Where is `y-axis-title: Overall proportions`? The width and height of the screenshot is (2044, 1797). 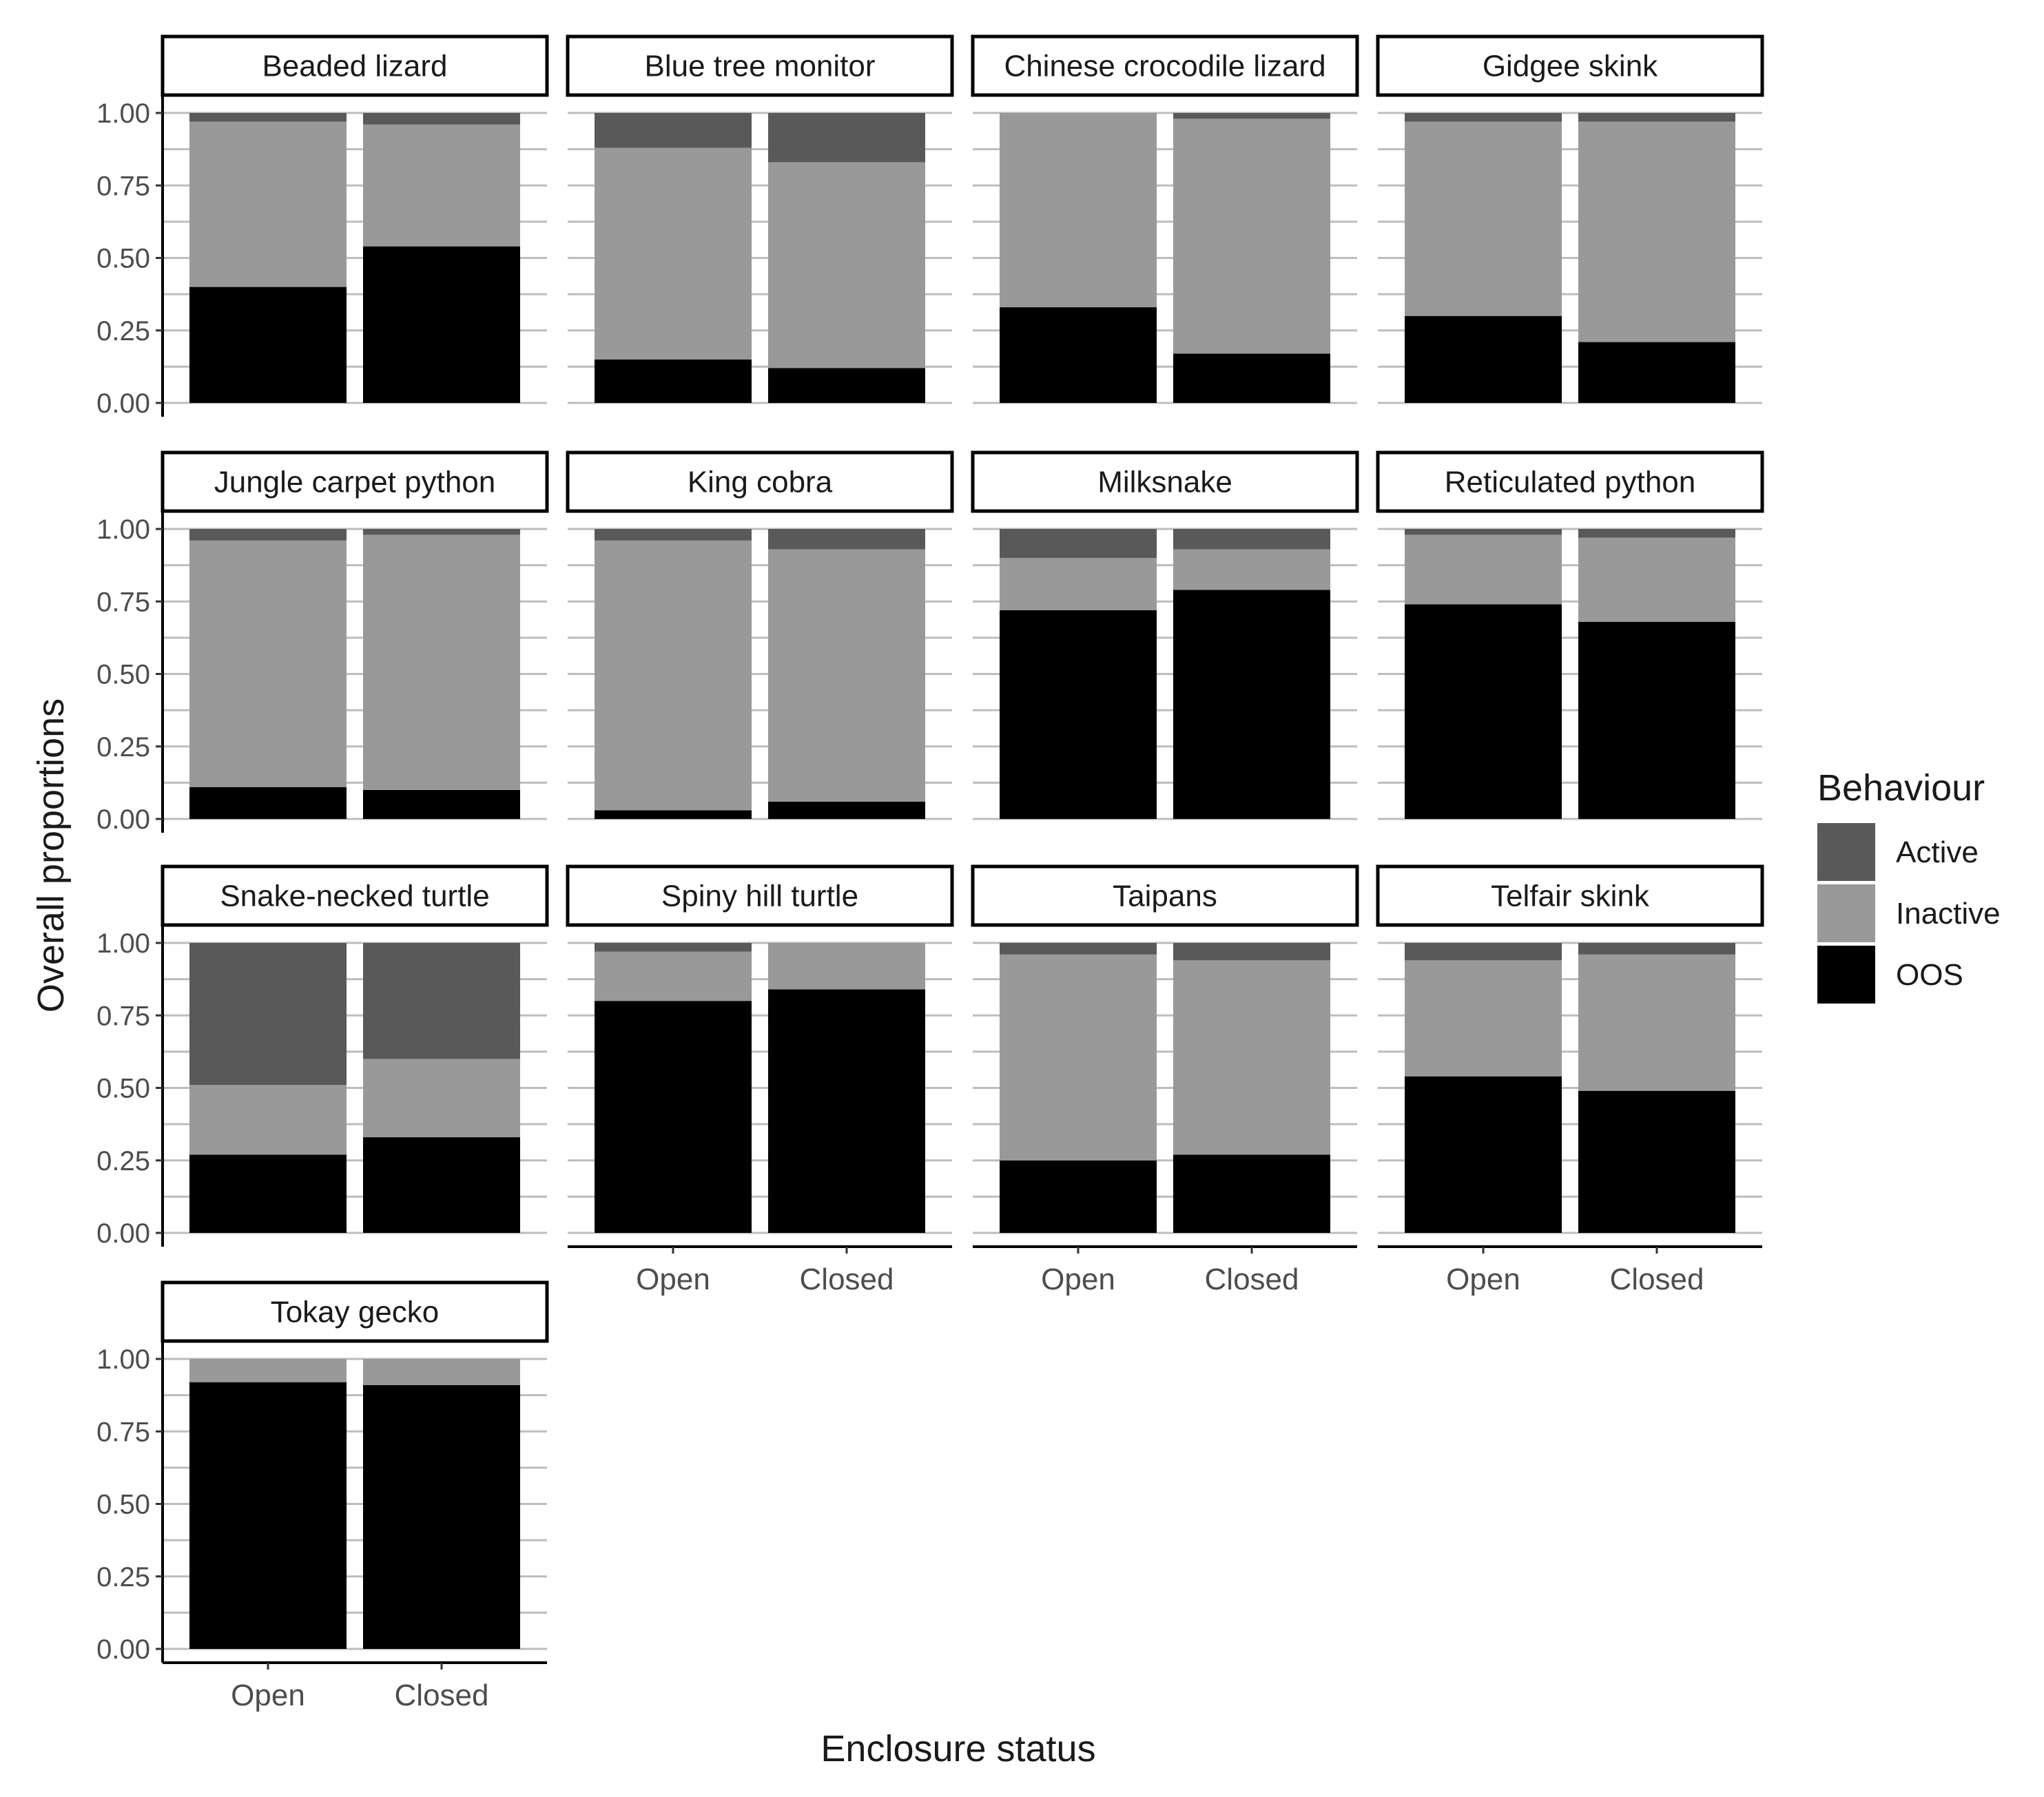
y-axis-title: Overall proportions is located at coordinates (51, 855).